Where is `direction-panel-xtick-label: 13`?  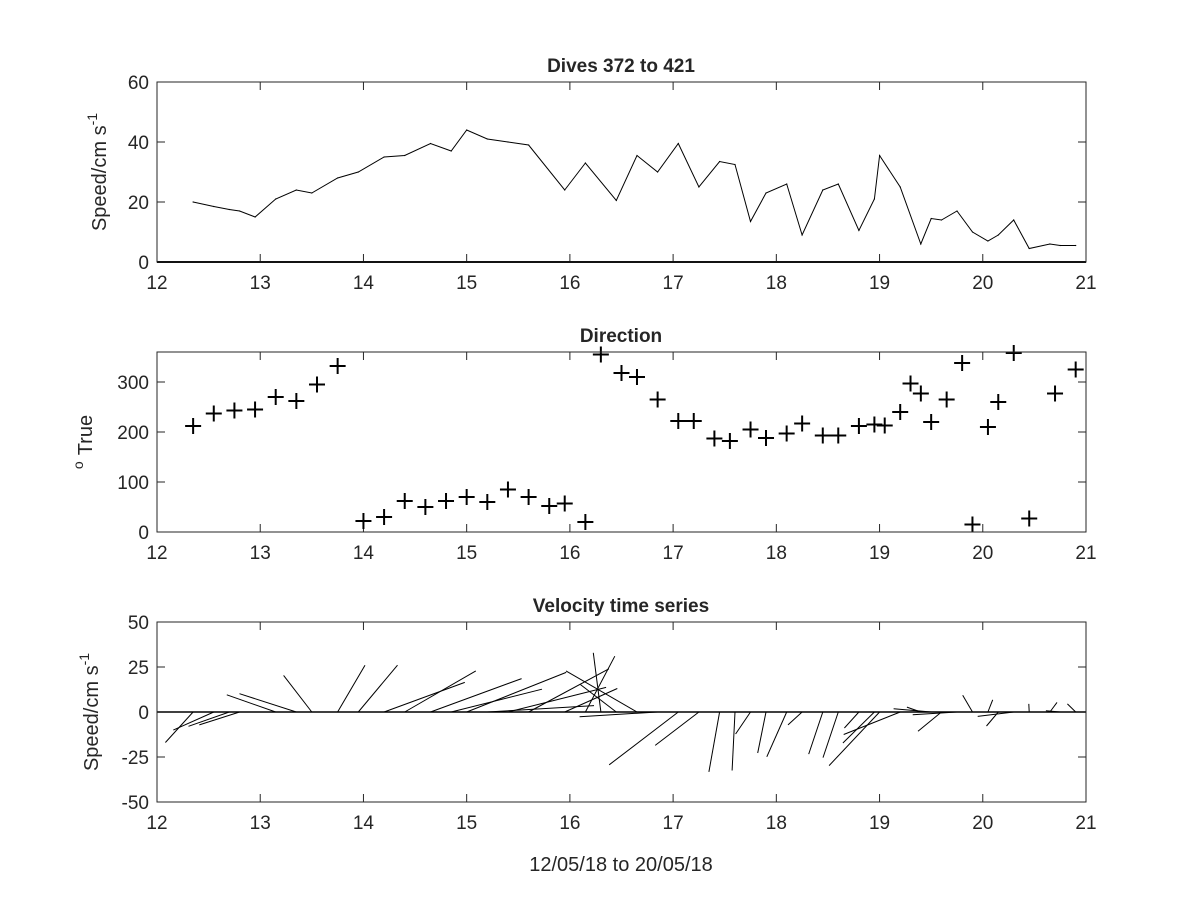
direction-panel-xtick-label: 13 is located at coordinates (260, 553).